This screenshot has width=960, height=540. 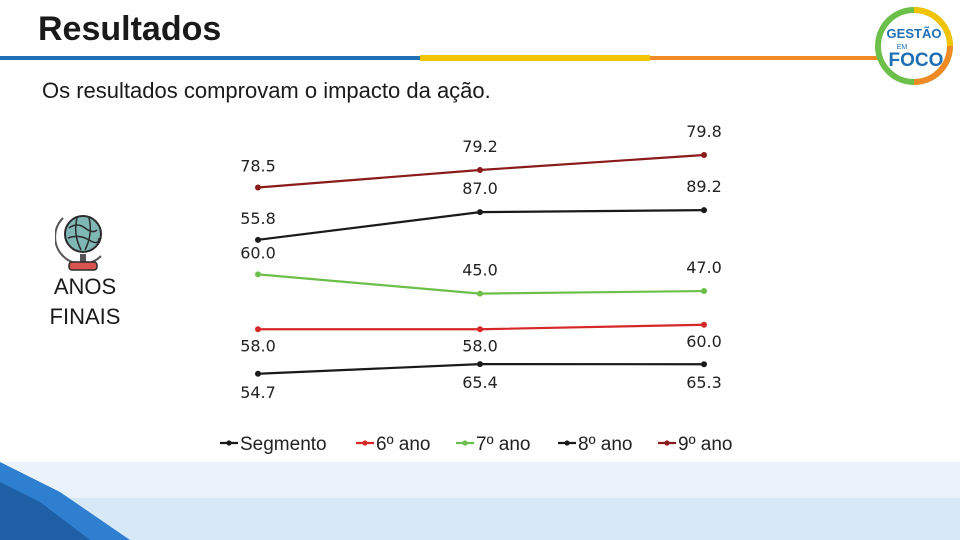 What do you see at coordinates (85, 302) in the screenshot?
I see `anos-finais-label: ANOS FINAIS` at bounding box center [85, 302].